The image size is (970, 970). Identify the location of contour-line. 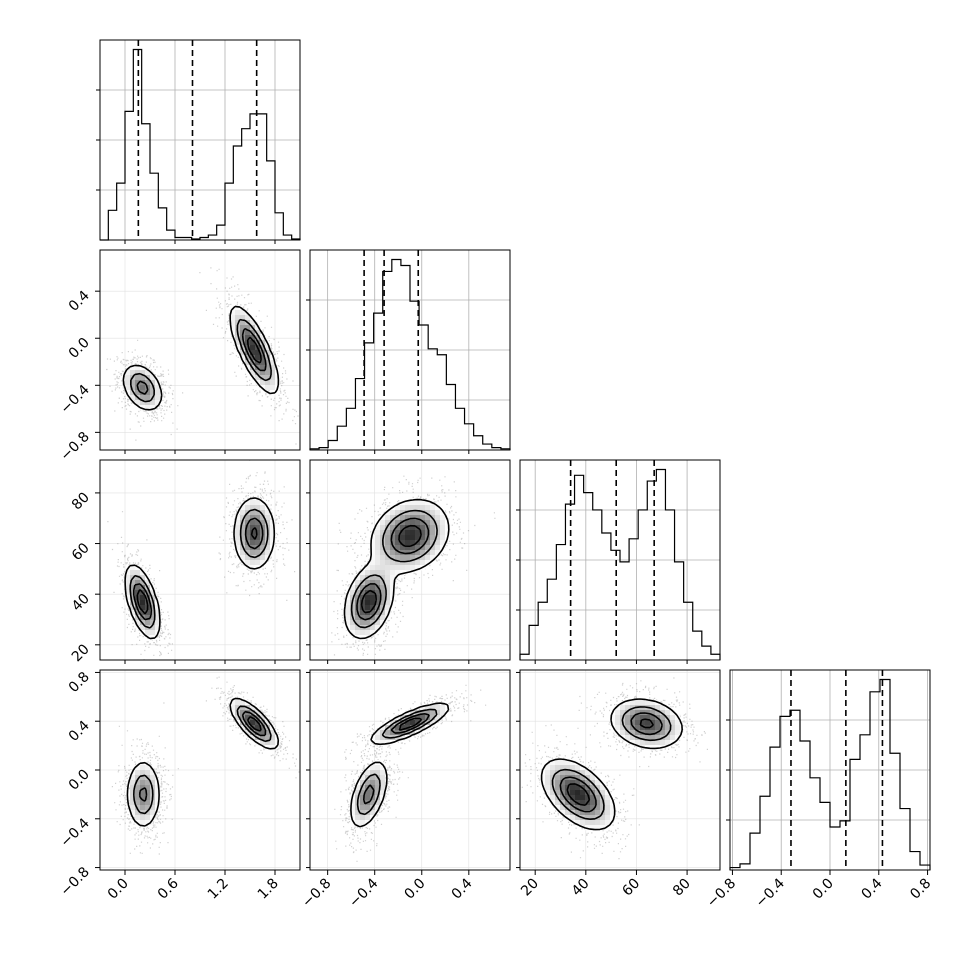
(202, 756).